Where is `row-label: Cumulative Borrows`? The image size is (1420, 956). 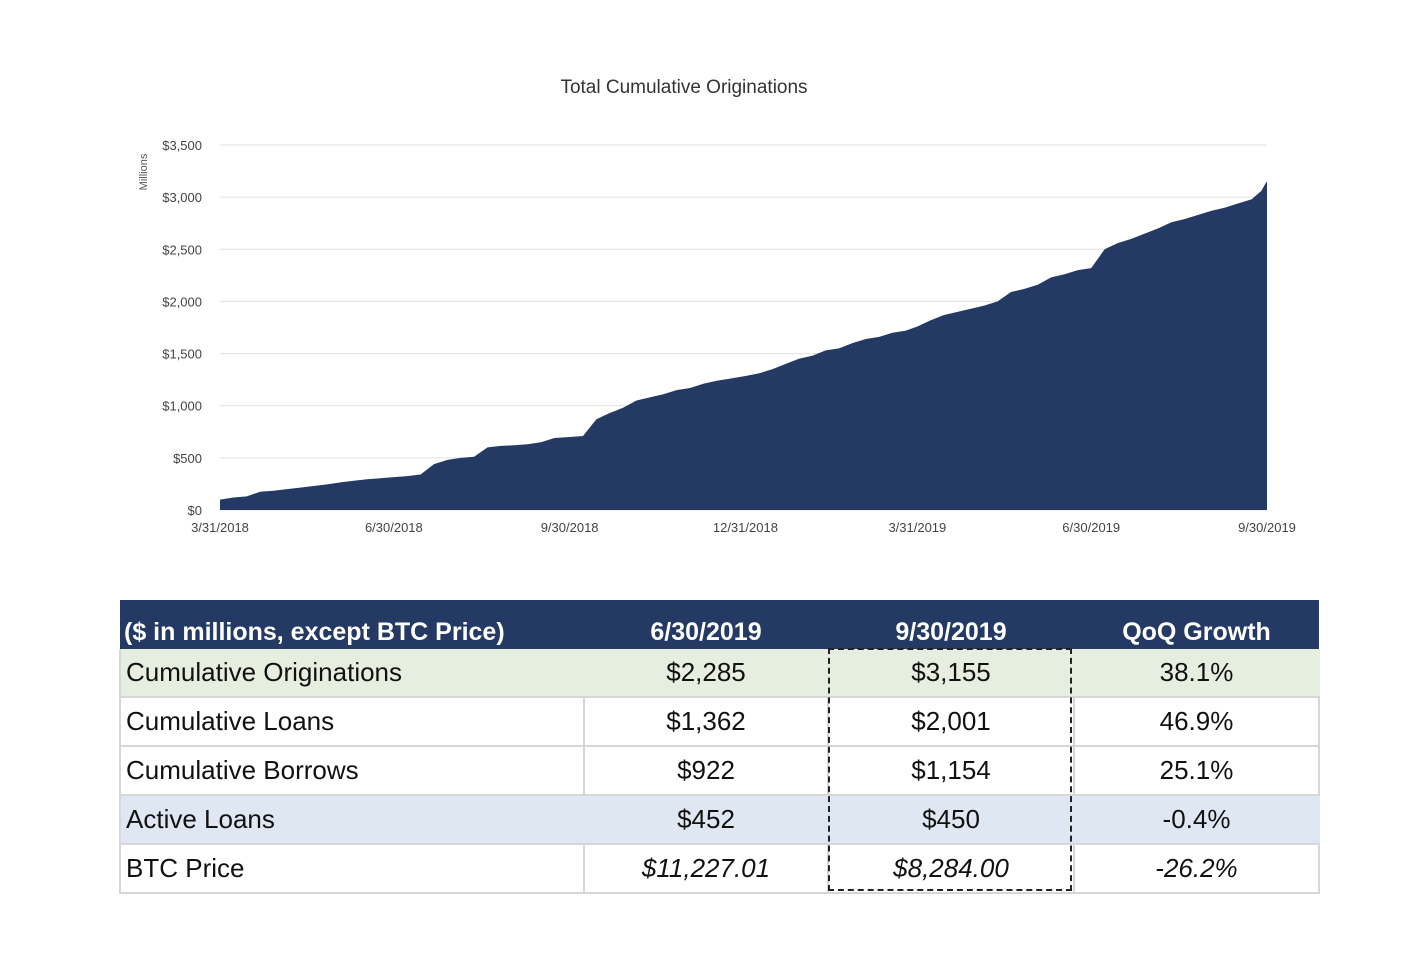
row-label: Cumulative Borrows is located at coordinates (352, 771).